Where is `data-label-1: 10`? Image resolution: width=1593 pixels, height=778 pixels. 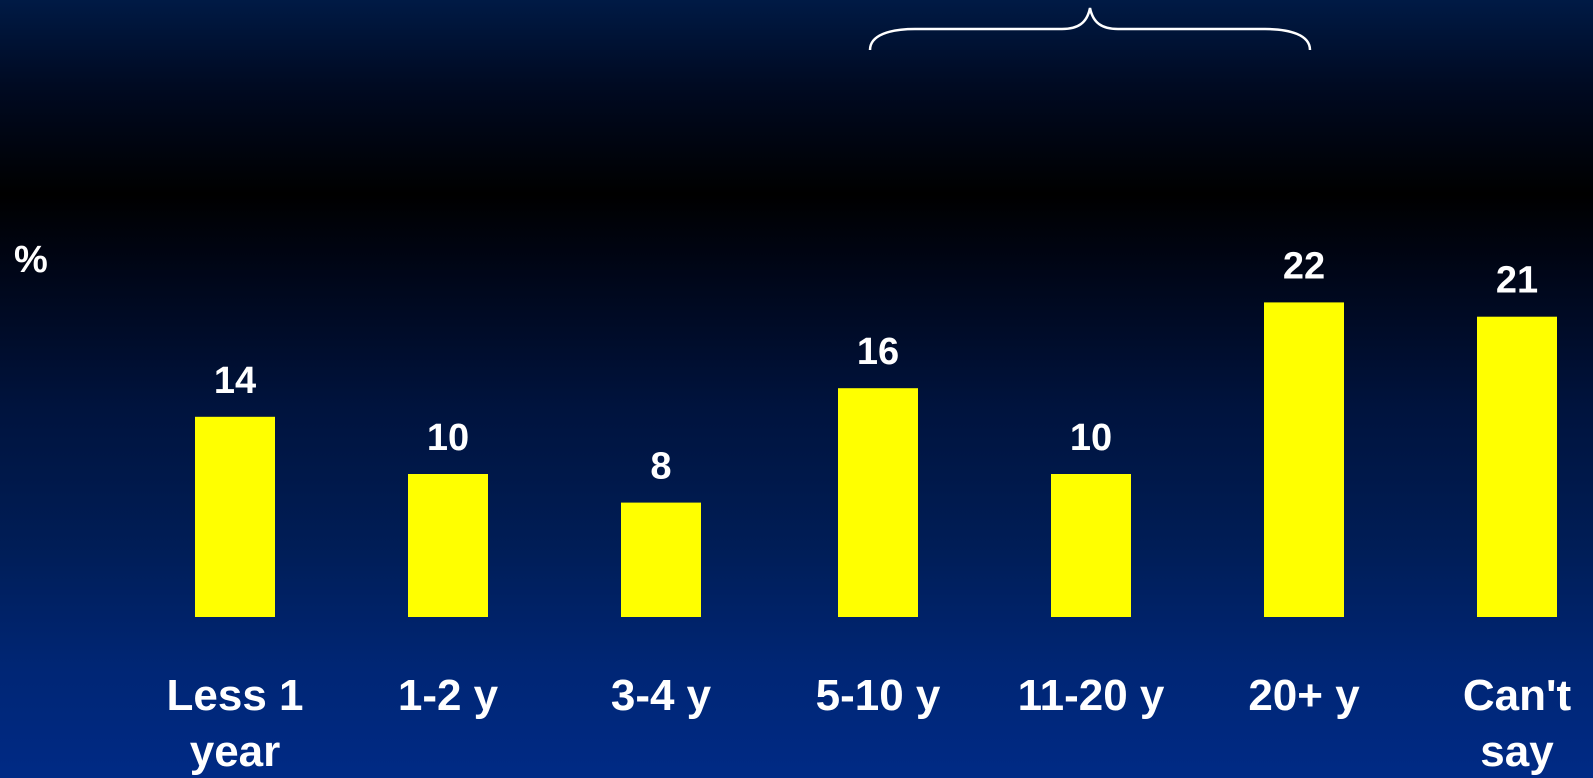
data-label-1: 10 is located at coordinates (448, 438).